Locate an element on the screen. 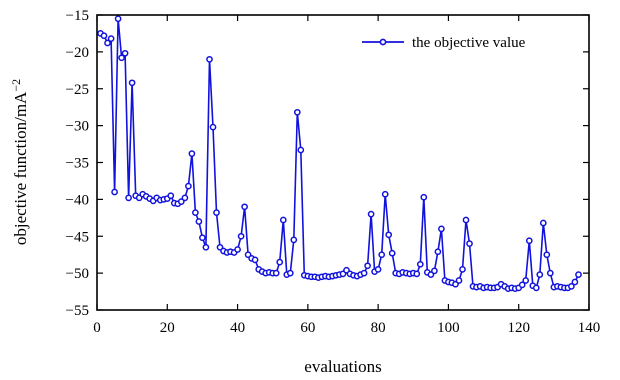 The image size is (620, 380). y-axis-label-superscript: −2 is located at coordinates (16, 85).